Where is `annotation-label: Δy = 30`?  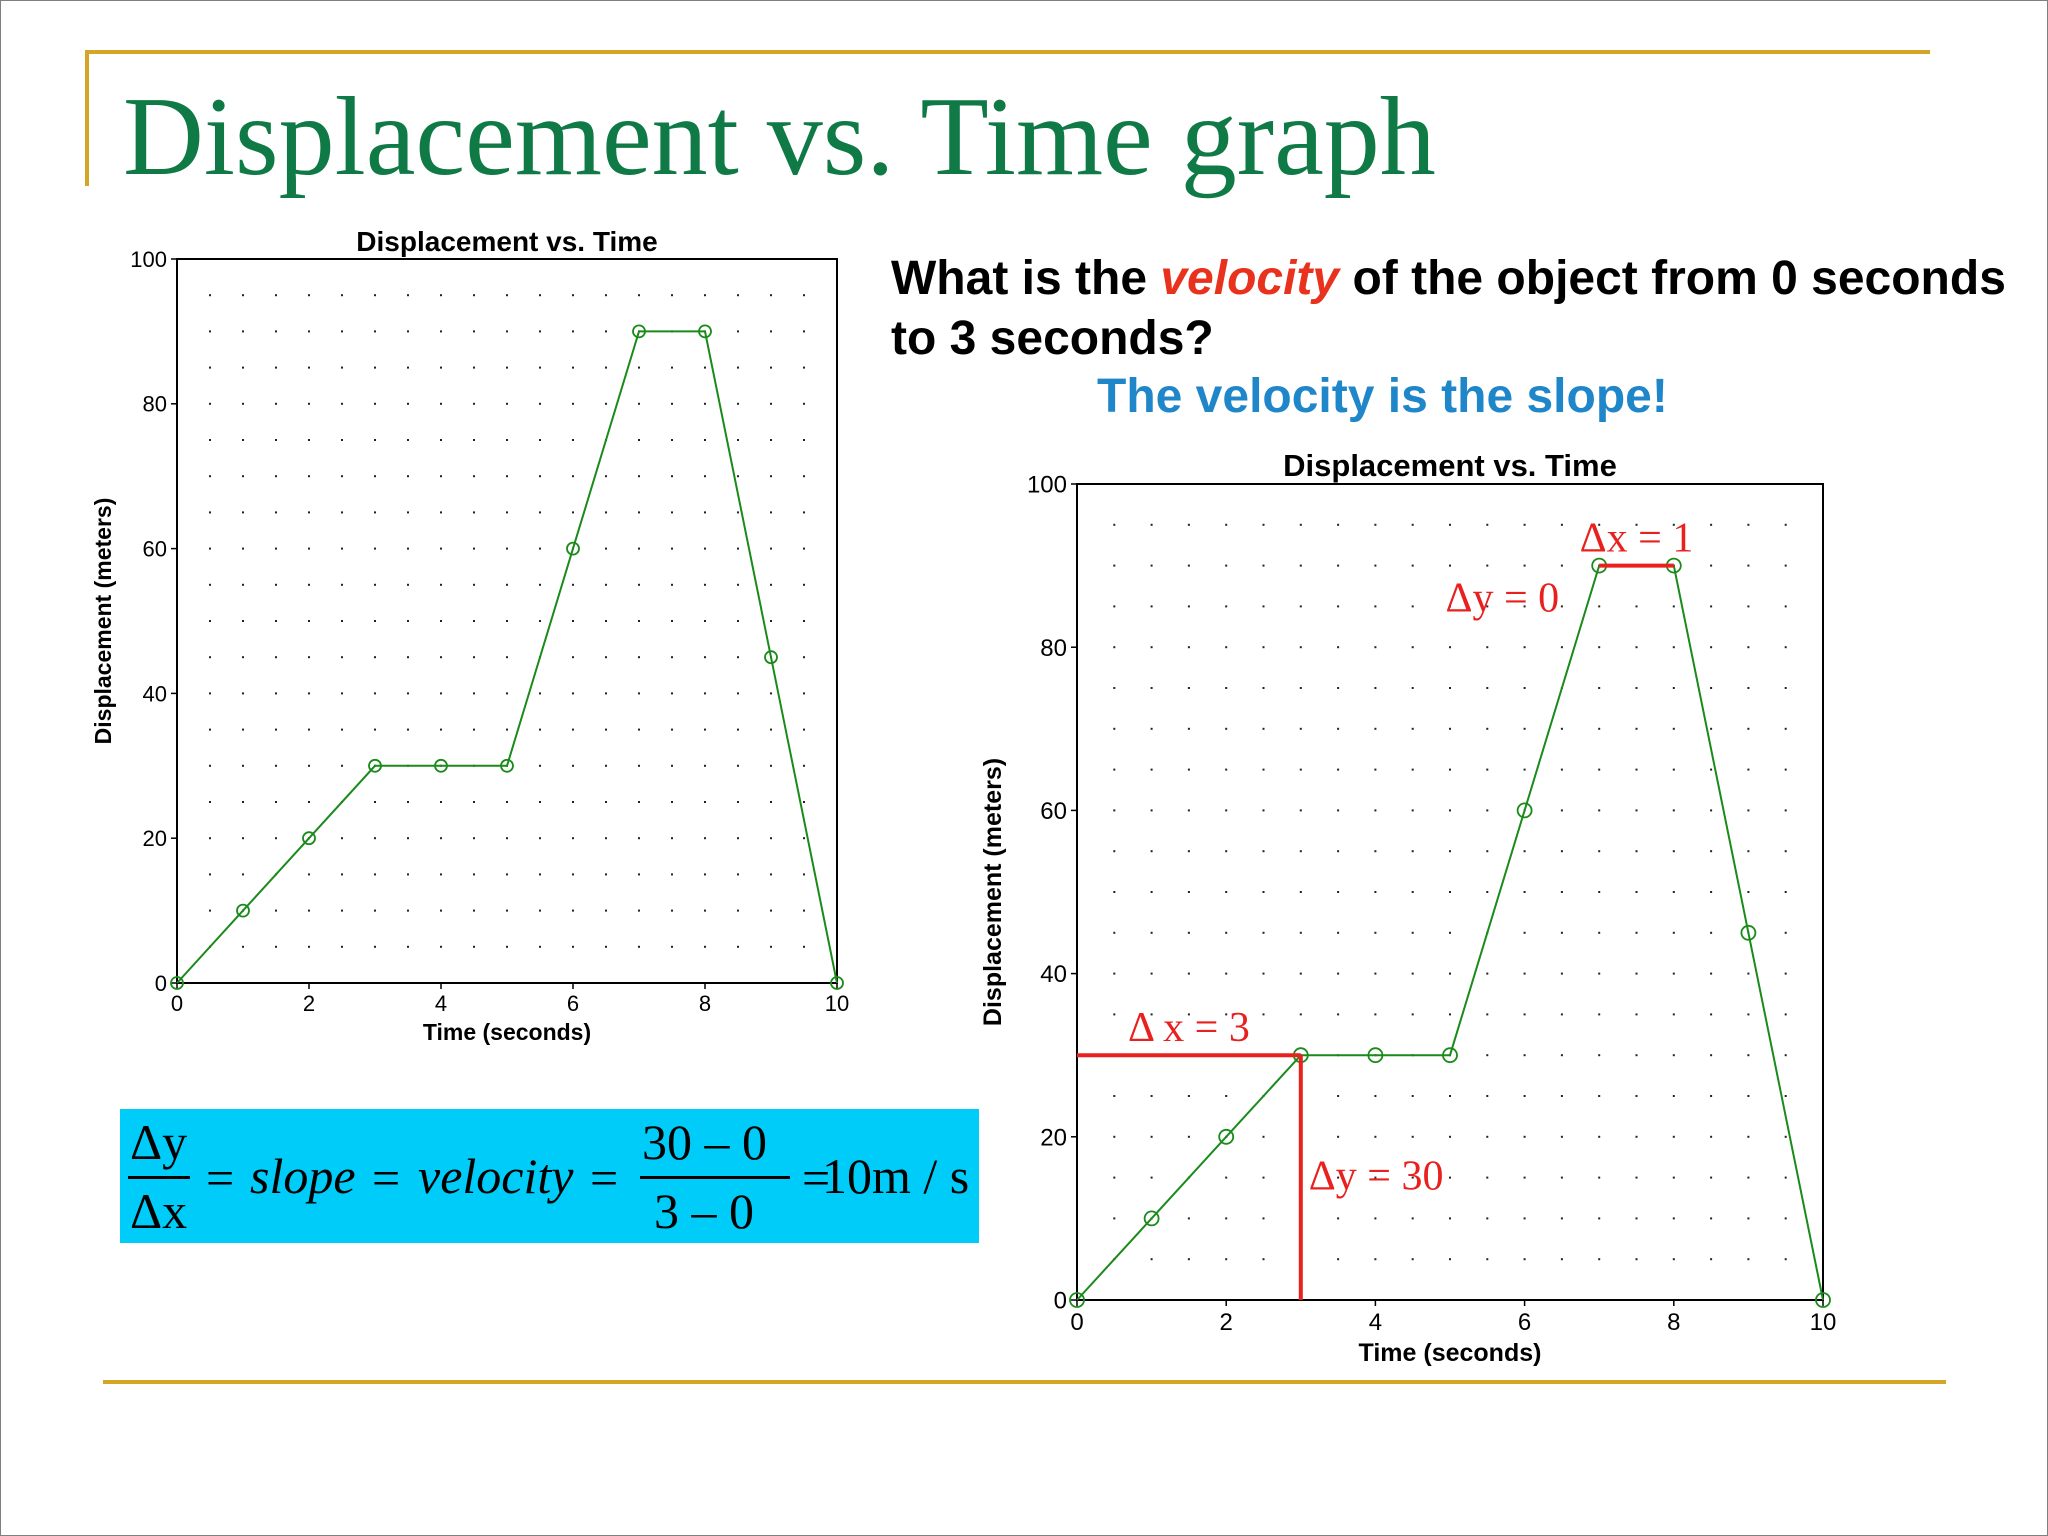
annotation-label: Δy = 30 is located at coordinates (1376, 1177).